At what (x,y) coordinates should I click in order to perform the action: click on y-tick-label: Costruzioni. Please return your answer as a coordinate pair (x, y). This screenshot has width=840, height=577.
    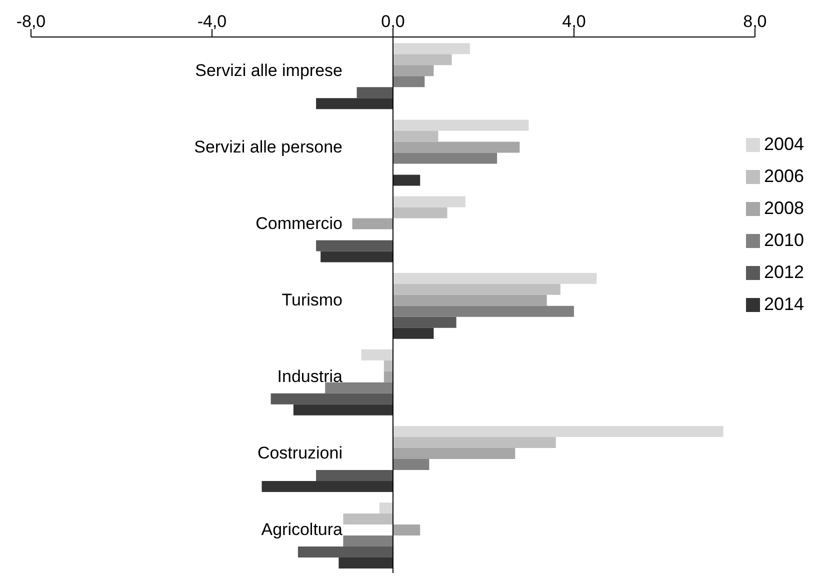
    Looking at the image, I should click on (299, 453).